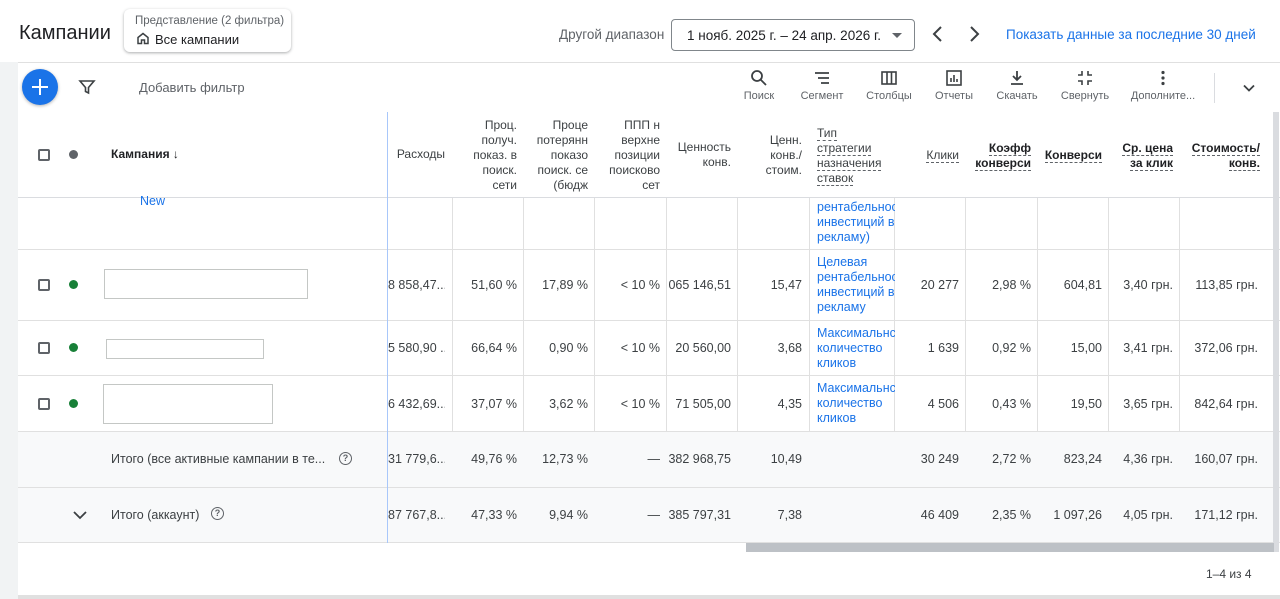  I want to click on col-top-share: ППП н верхне позиции поисково сет, so click(634, 155).